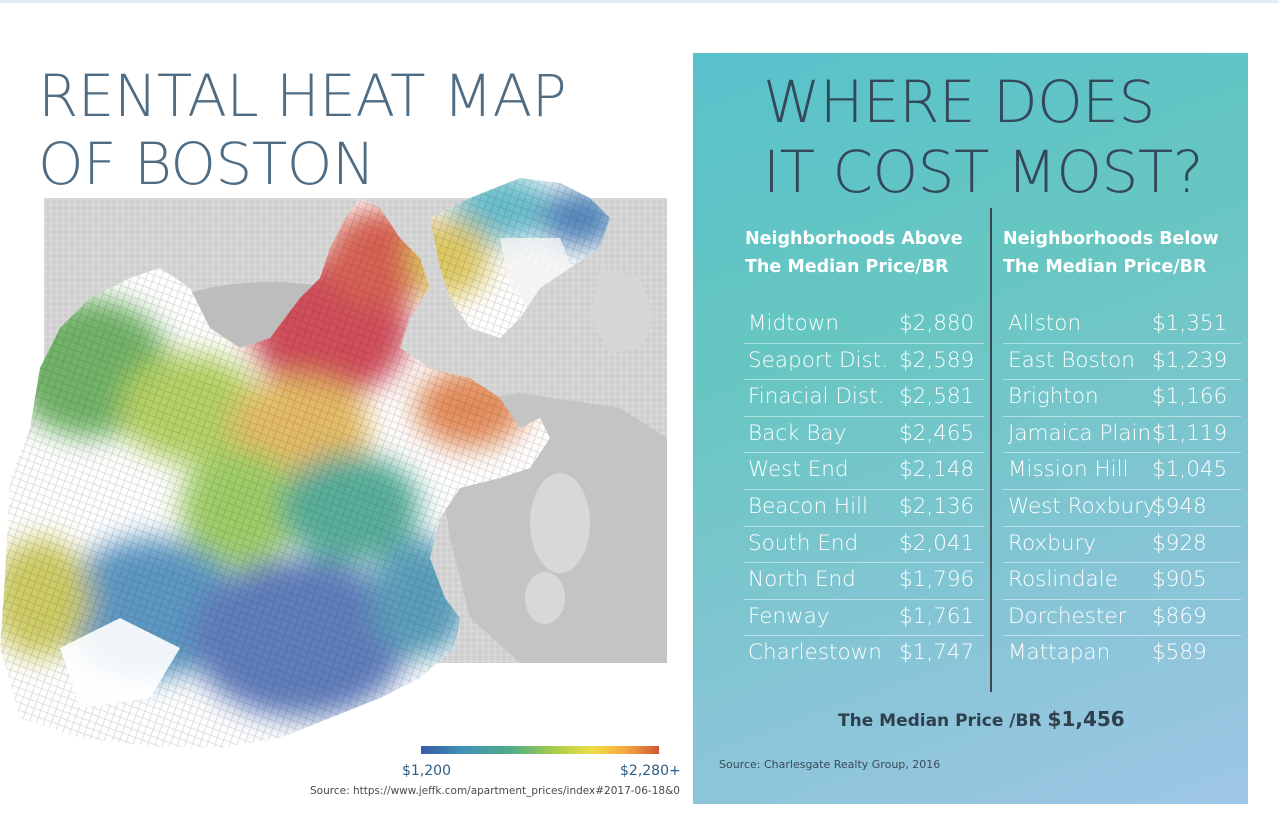  What do you see at coordinates (803, 543) in the screenshot?
I see `neighborhood-name: South End` at bounding box center [803, 543].